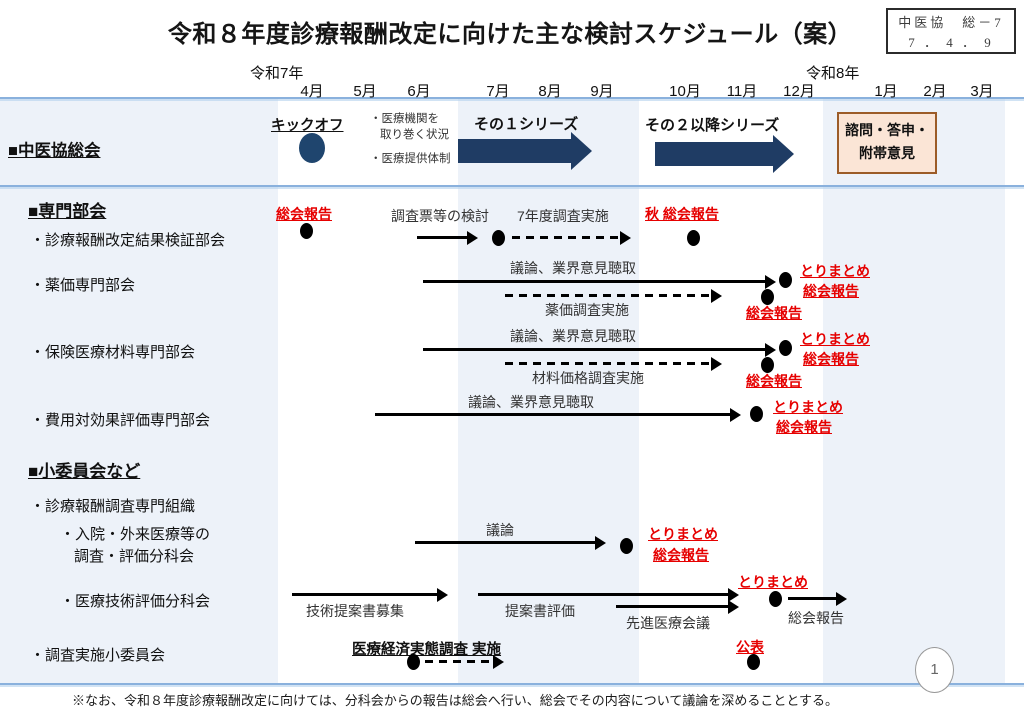 The height and width of the screenshot is (709, 1024). Describe the element at coordinates (277, 73) in the screenshot. I see `year-label-left: 令和7年` at that location.